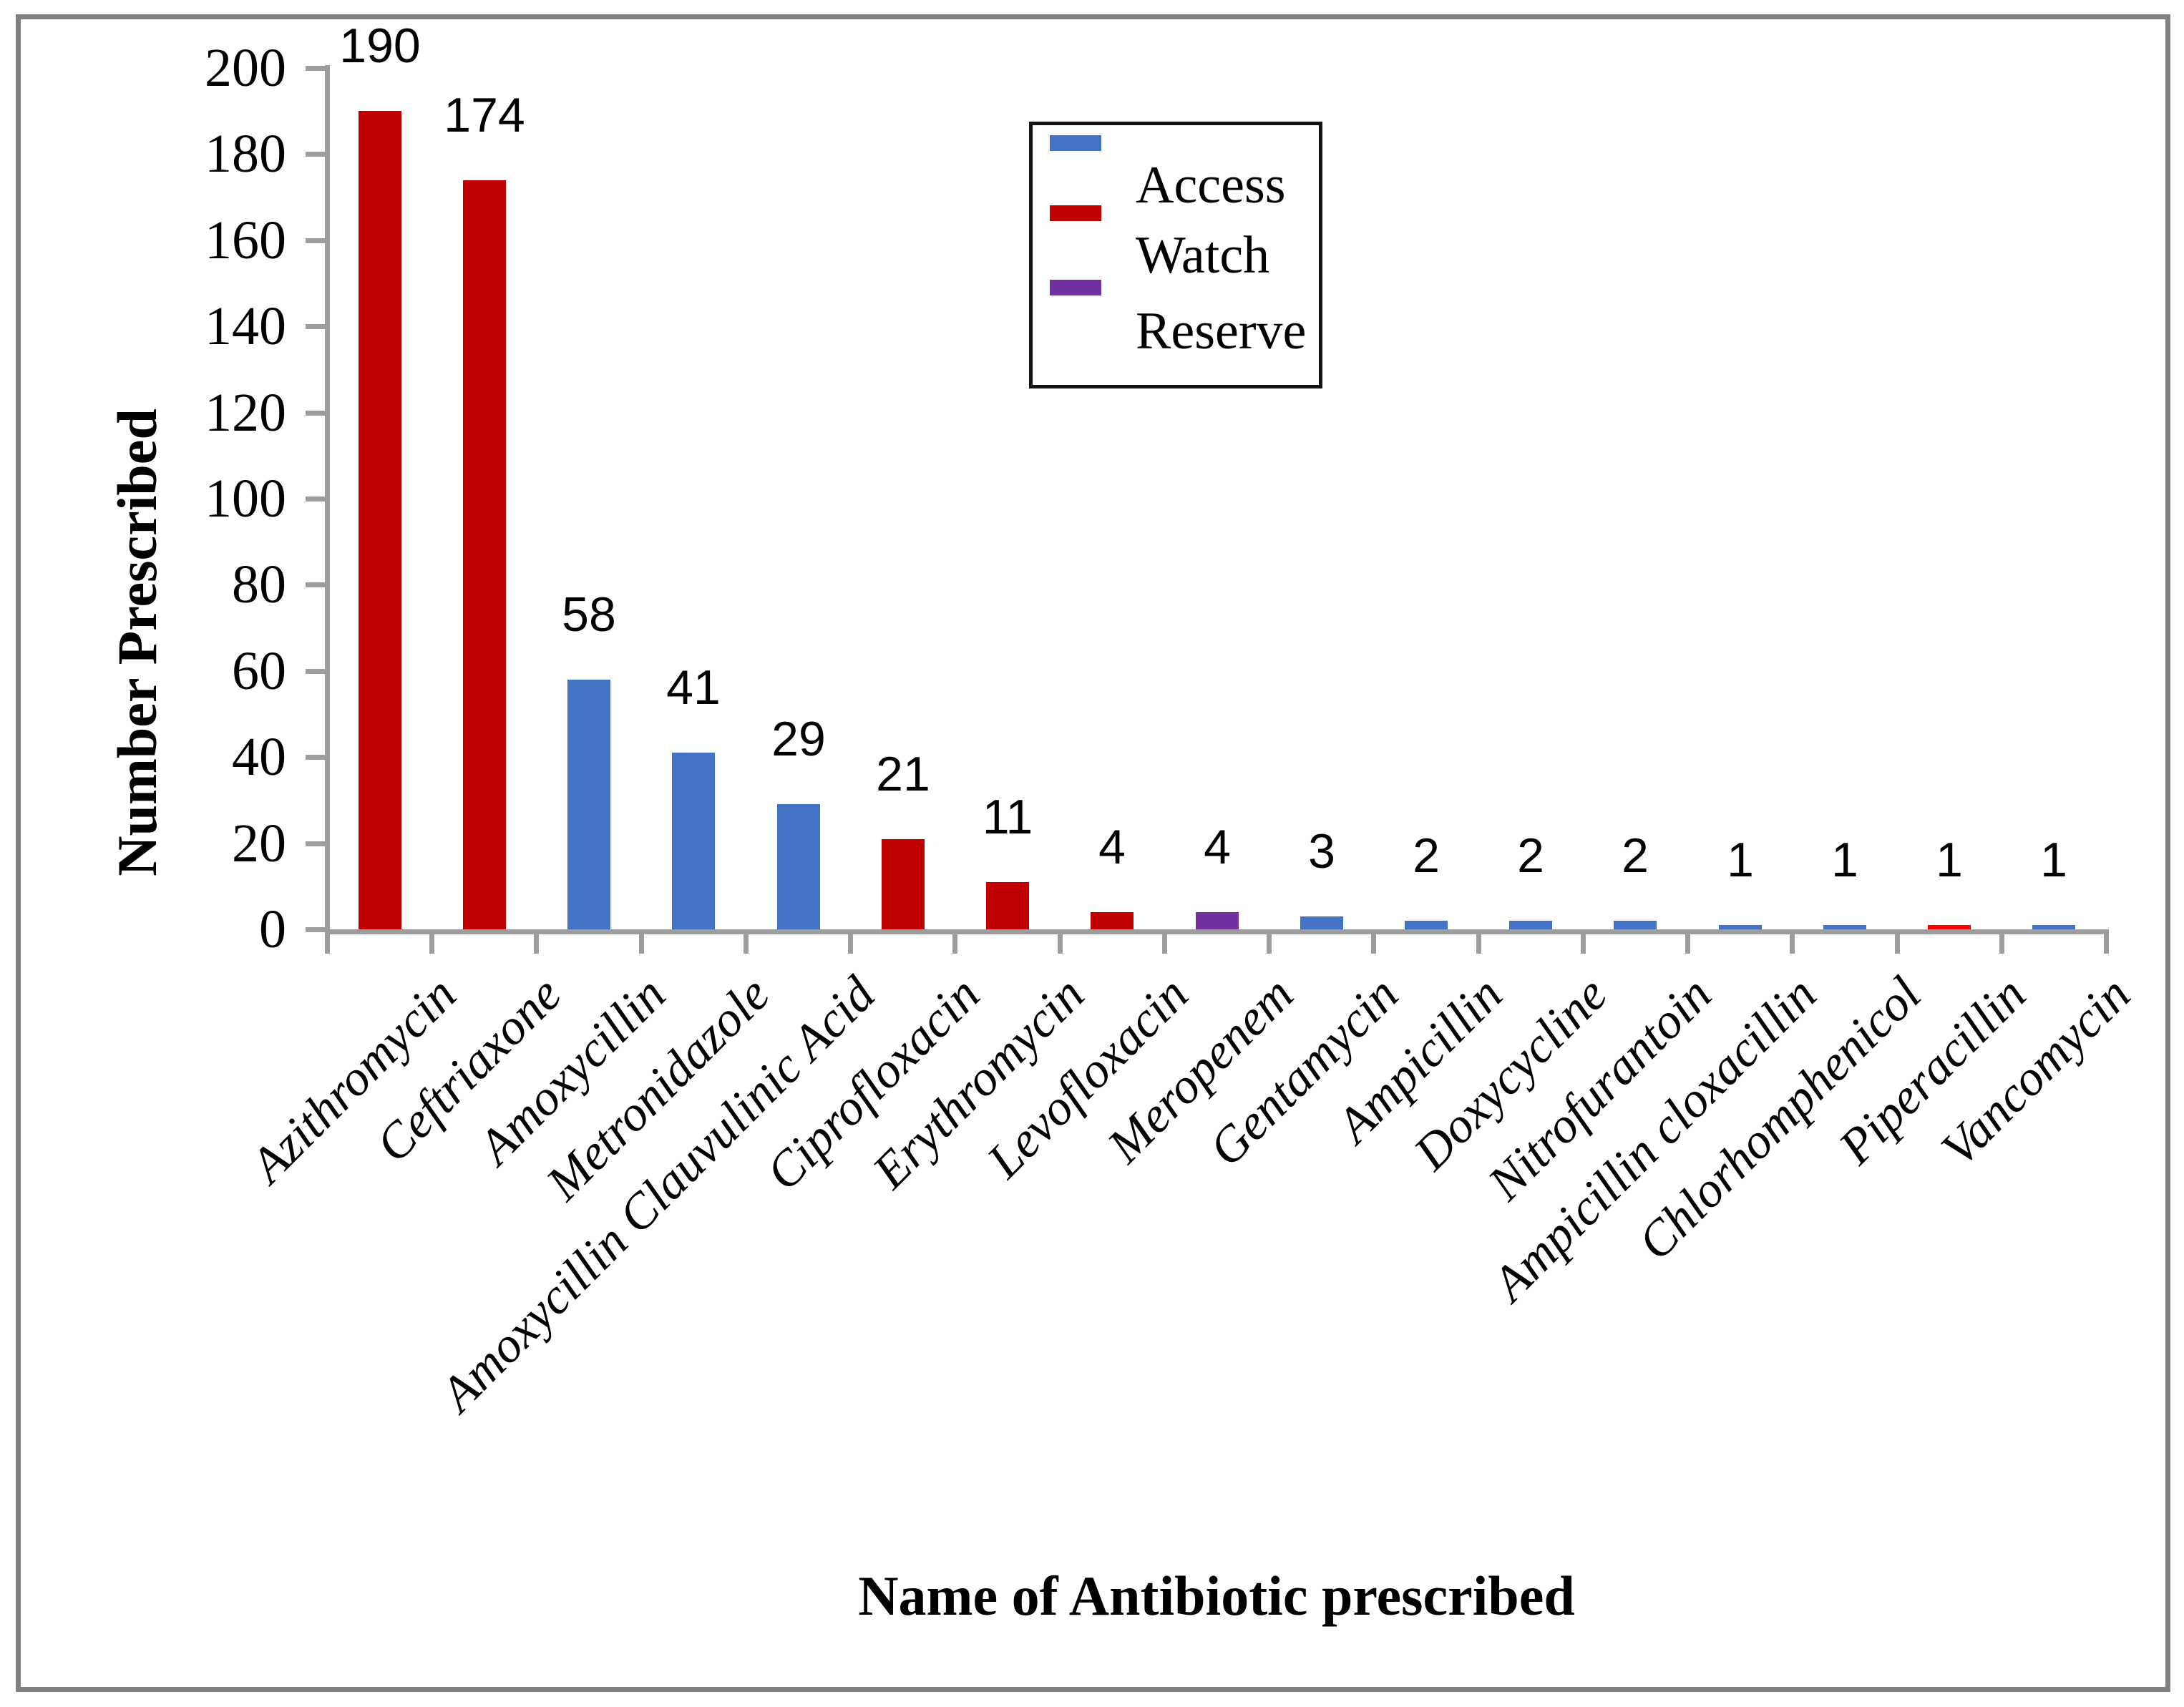 This screenshot has width=2184, height=1707. What do you see at coordinates (245, 240) in the screenshot?
I see `y-tick-label: 160` at bounding box center [245, 240].